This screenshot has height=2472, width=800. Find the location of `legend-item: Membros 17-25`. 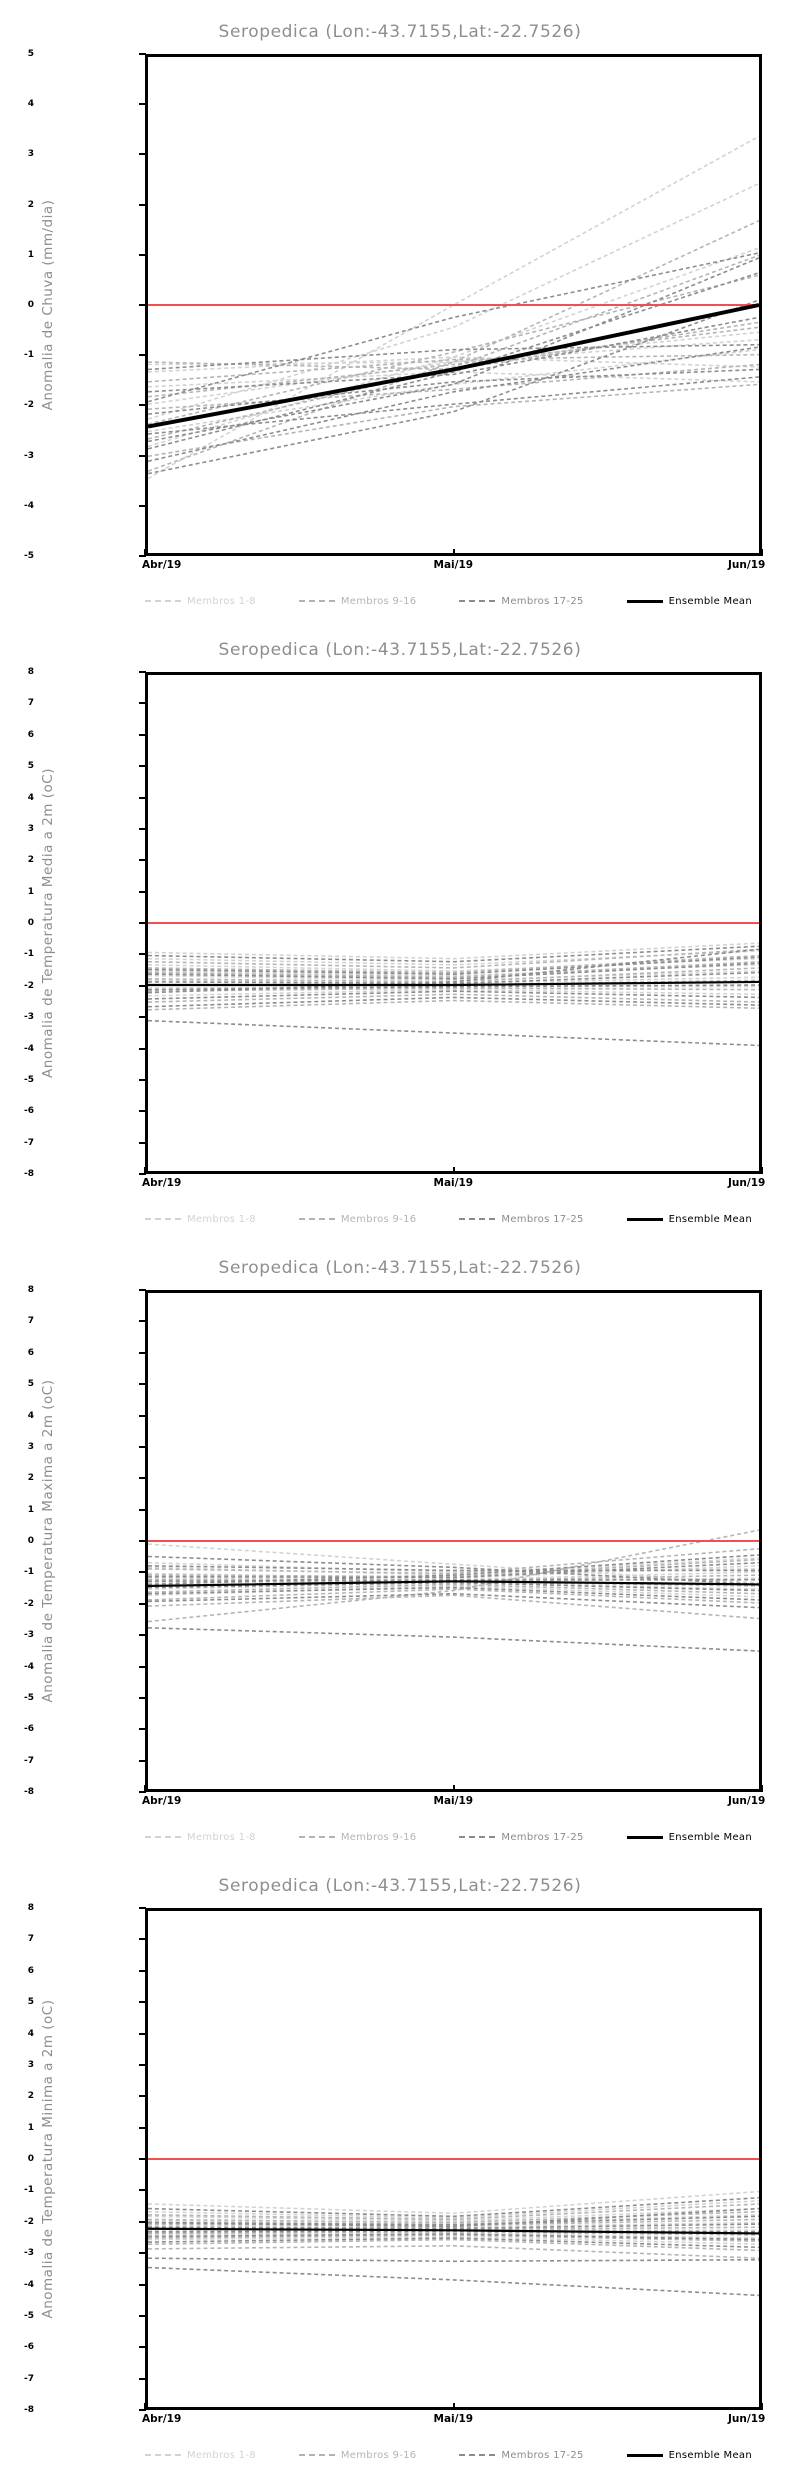

legend-item: Membros 17-25 is located at coordinates (521, 2455).